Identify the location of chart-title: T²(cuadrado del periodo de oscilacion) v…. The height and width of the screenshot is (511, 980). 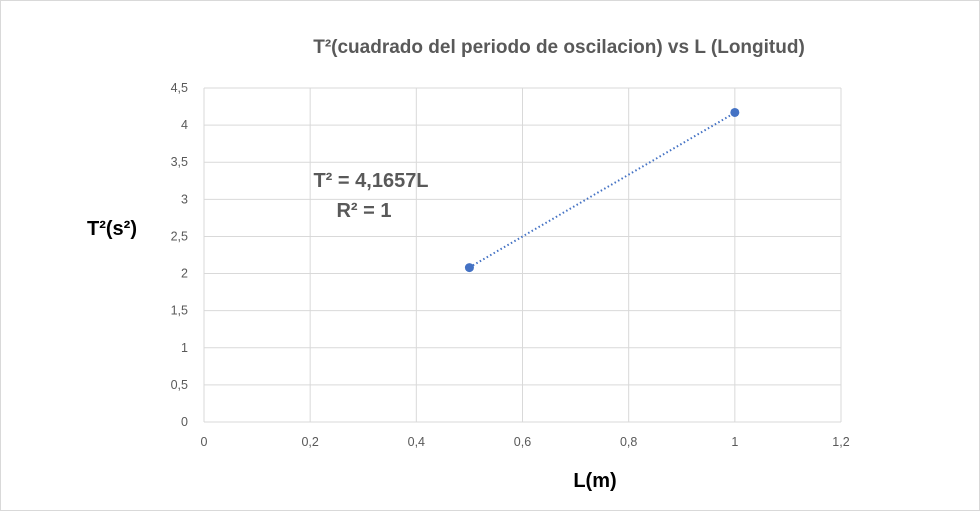
(559, 47).